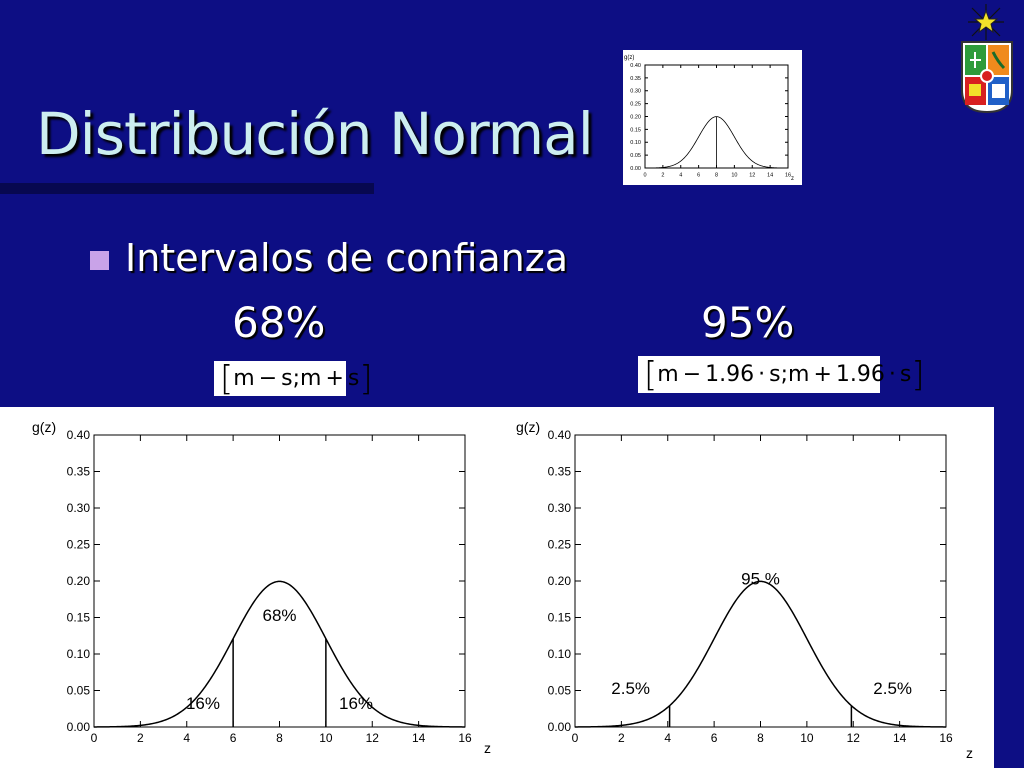 Image resolution: width=1024 pixels, height=768 pixels. Describe the element at coordinates (346, 258) in the screenshot. I see `bullet-text: Intervalos de confianza` at that location.